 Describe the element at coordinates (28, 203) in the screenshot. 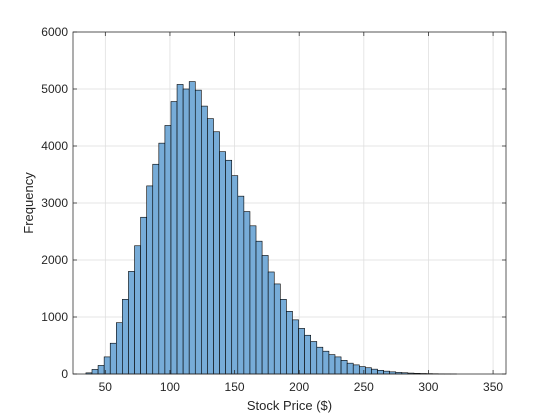

I see `y-axis-label: Frequency` at that location.